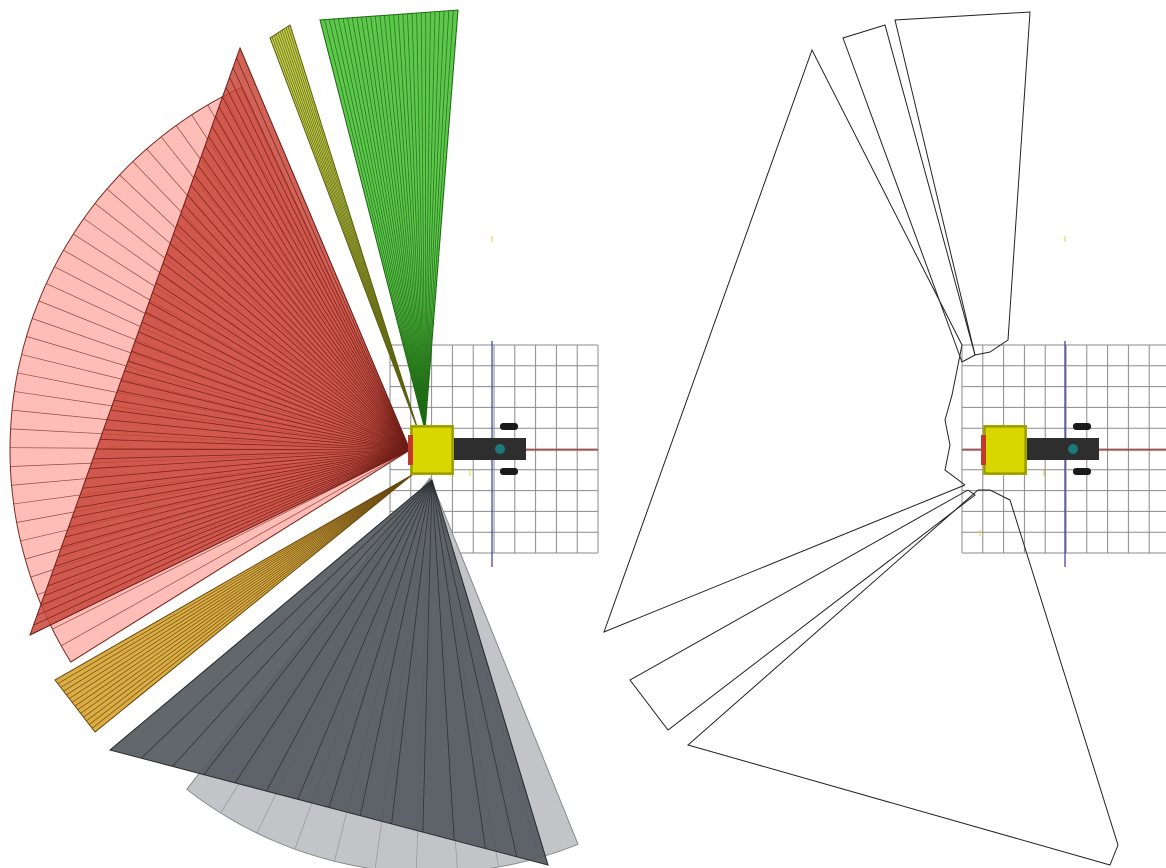  I want to click on green-sector, so click(389, 220).